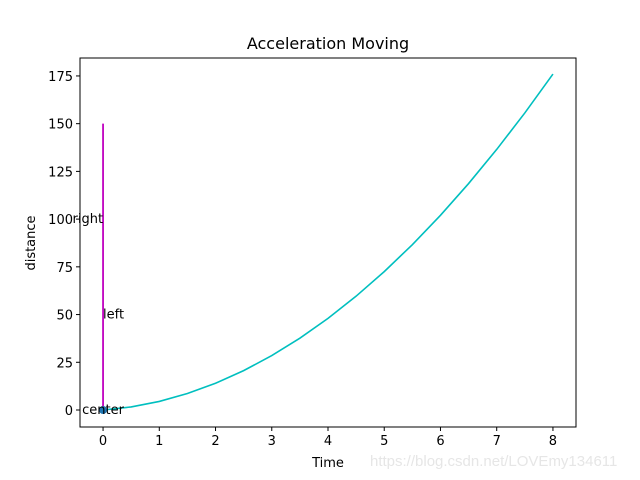 This screenshot has width=640, height=480. I want to click on x-tick-label: 4, so click(328, 441).